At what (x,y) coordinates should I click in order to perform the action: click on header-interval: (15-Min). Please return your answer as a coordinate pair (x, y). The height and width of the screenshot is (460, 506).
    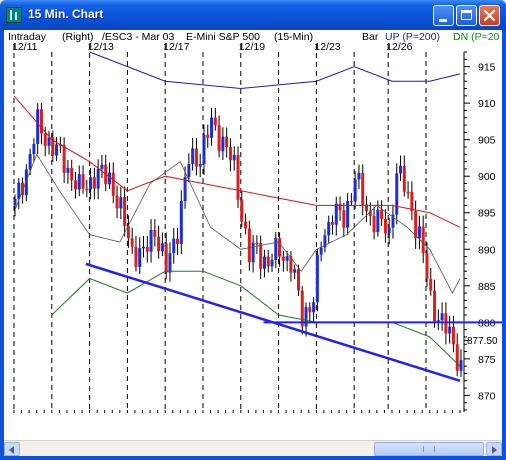
    Looking at the image, I should click on (293, 37).